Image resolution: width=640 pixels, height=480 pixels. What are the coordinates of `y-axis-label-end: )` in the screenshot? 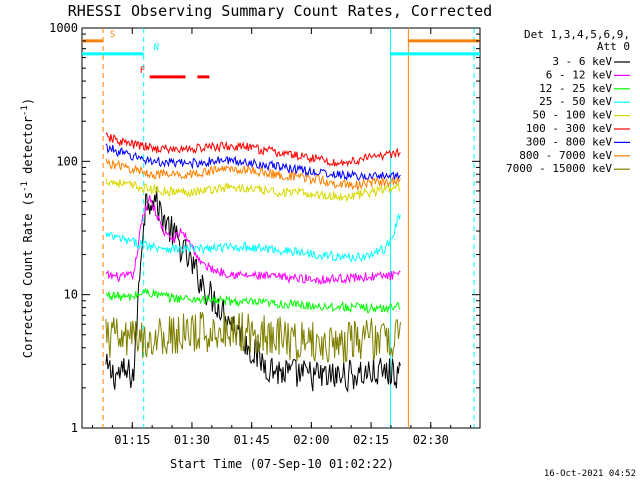 It's located at (28, 101).